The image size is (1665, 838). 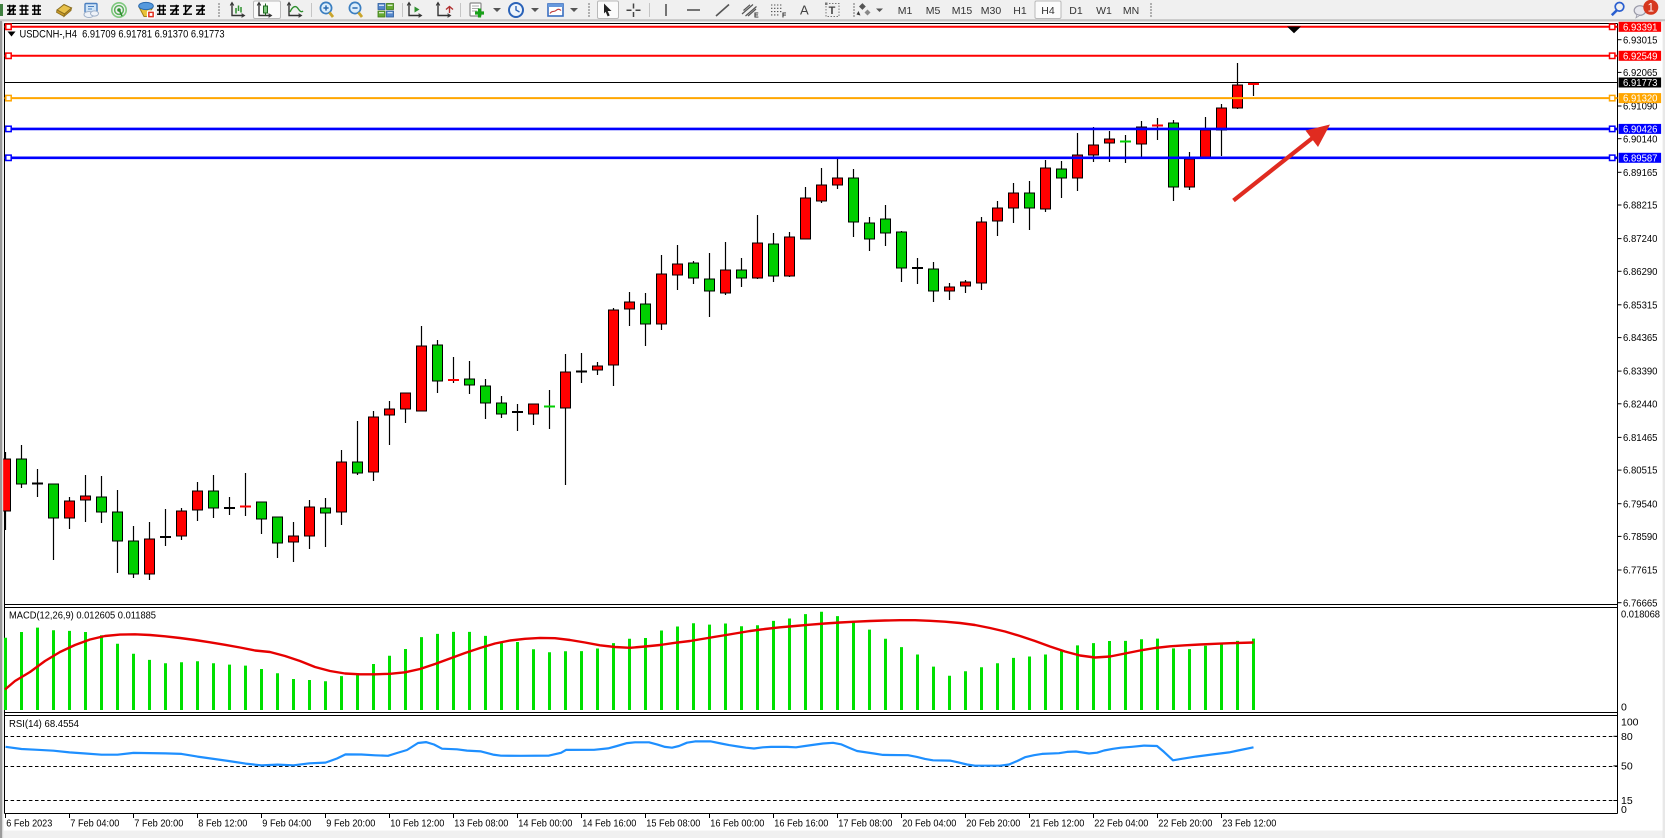 I want to click on svg-text: 9 Feb 20:00, so click(x=350, y=824).